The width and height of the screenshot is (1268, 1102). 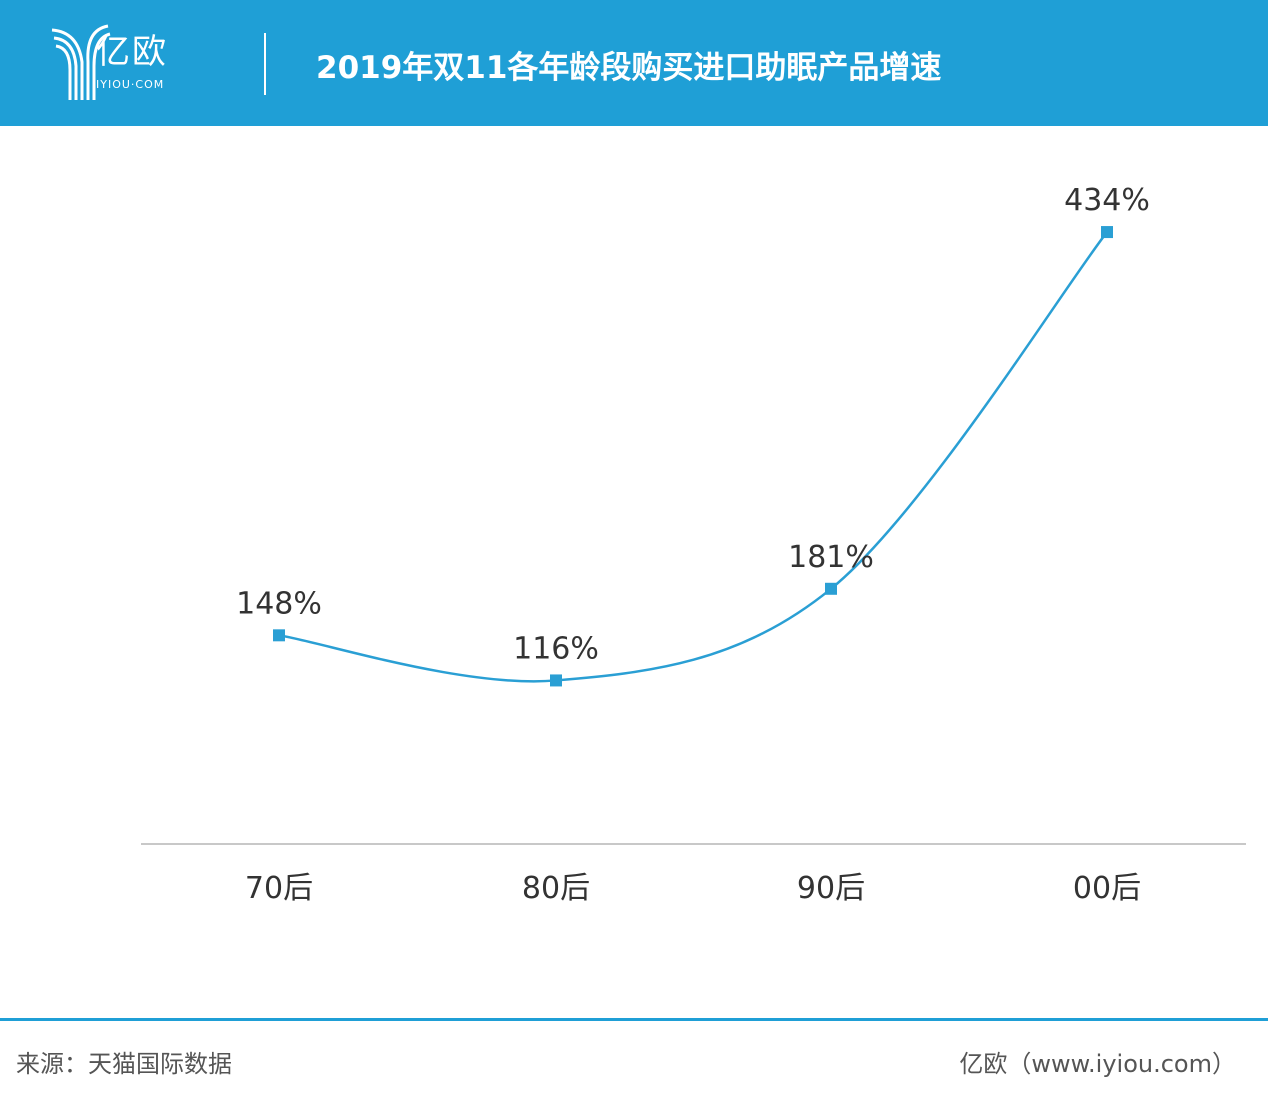 What do you see at coordinates (1107, 888) in the screenshot?
I see `x-tick-label: 00后` at bounding box center [1107, 888].